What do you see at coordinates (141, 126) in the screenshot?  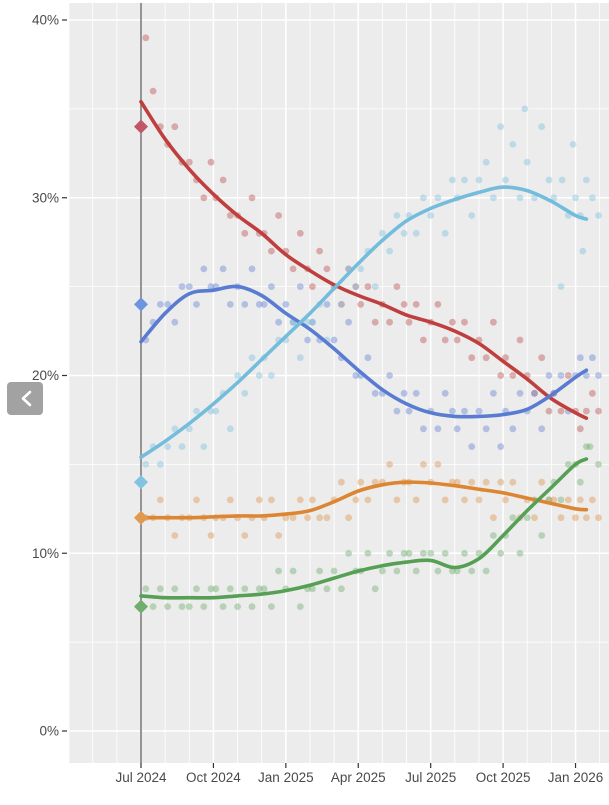 I see `series-red-start-diamond` at bounding box center [141, 126].